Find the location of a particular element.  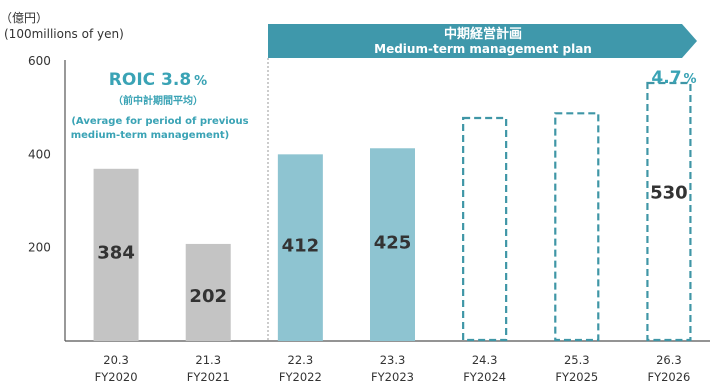

y-tick-label: 400 is located at coordinates (39, 154).